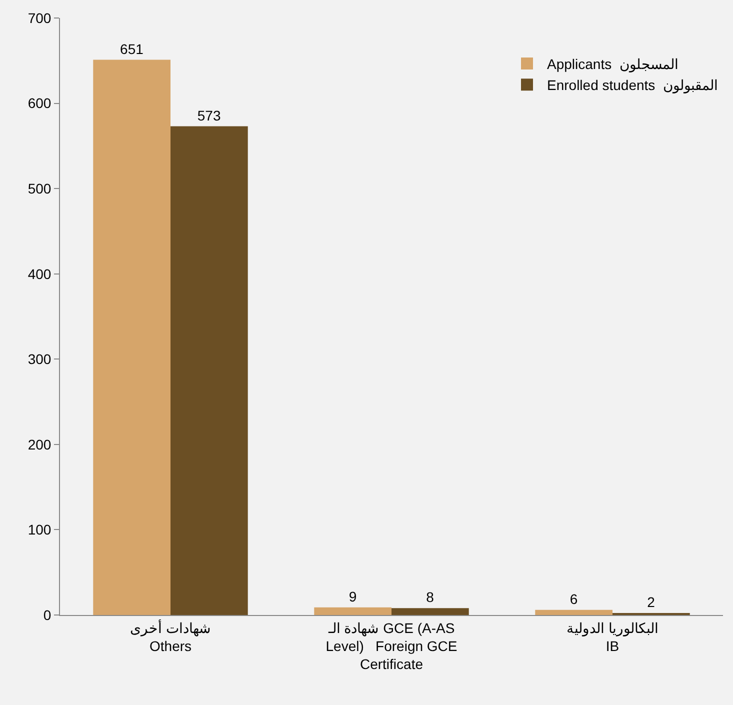 The image size is (733, 705). What do you see at coordinates (352, 596) in the screenshot?
I see `data-label: 9` at bounding box center [352, 596].